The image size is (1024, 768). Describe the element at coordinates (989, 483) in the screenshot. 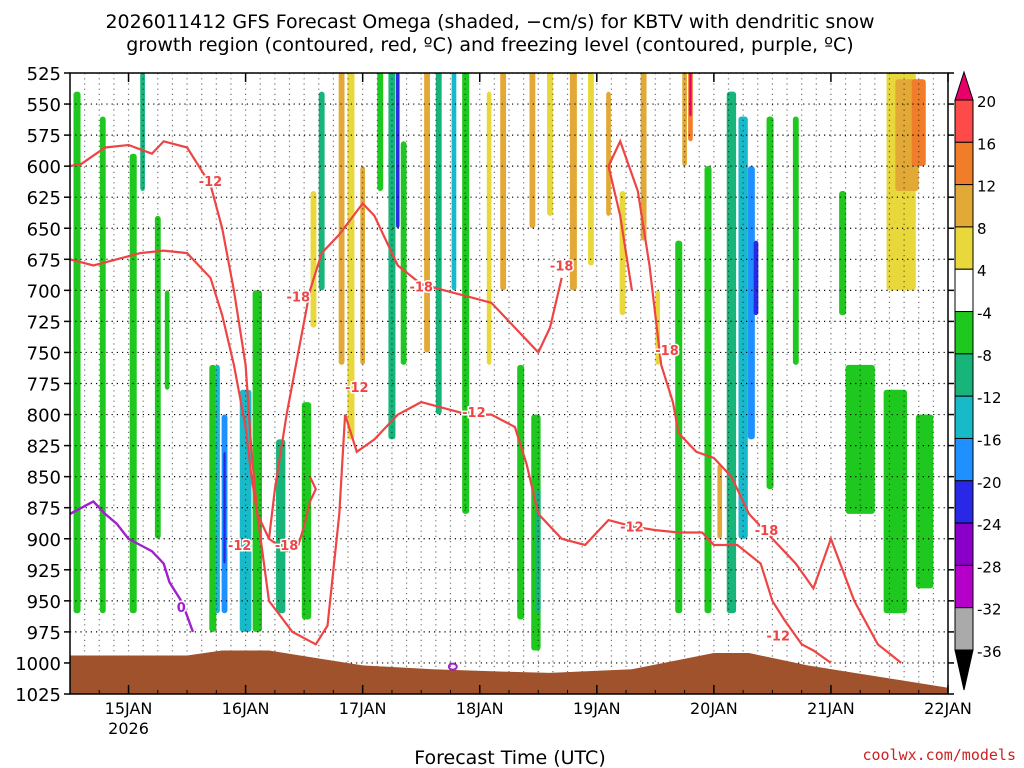

I see `colorbar-label: -20` at that location.